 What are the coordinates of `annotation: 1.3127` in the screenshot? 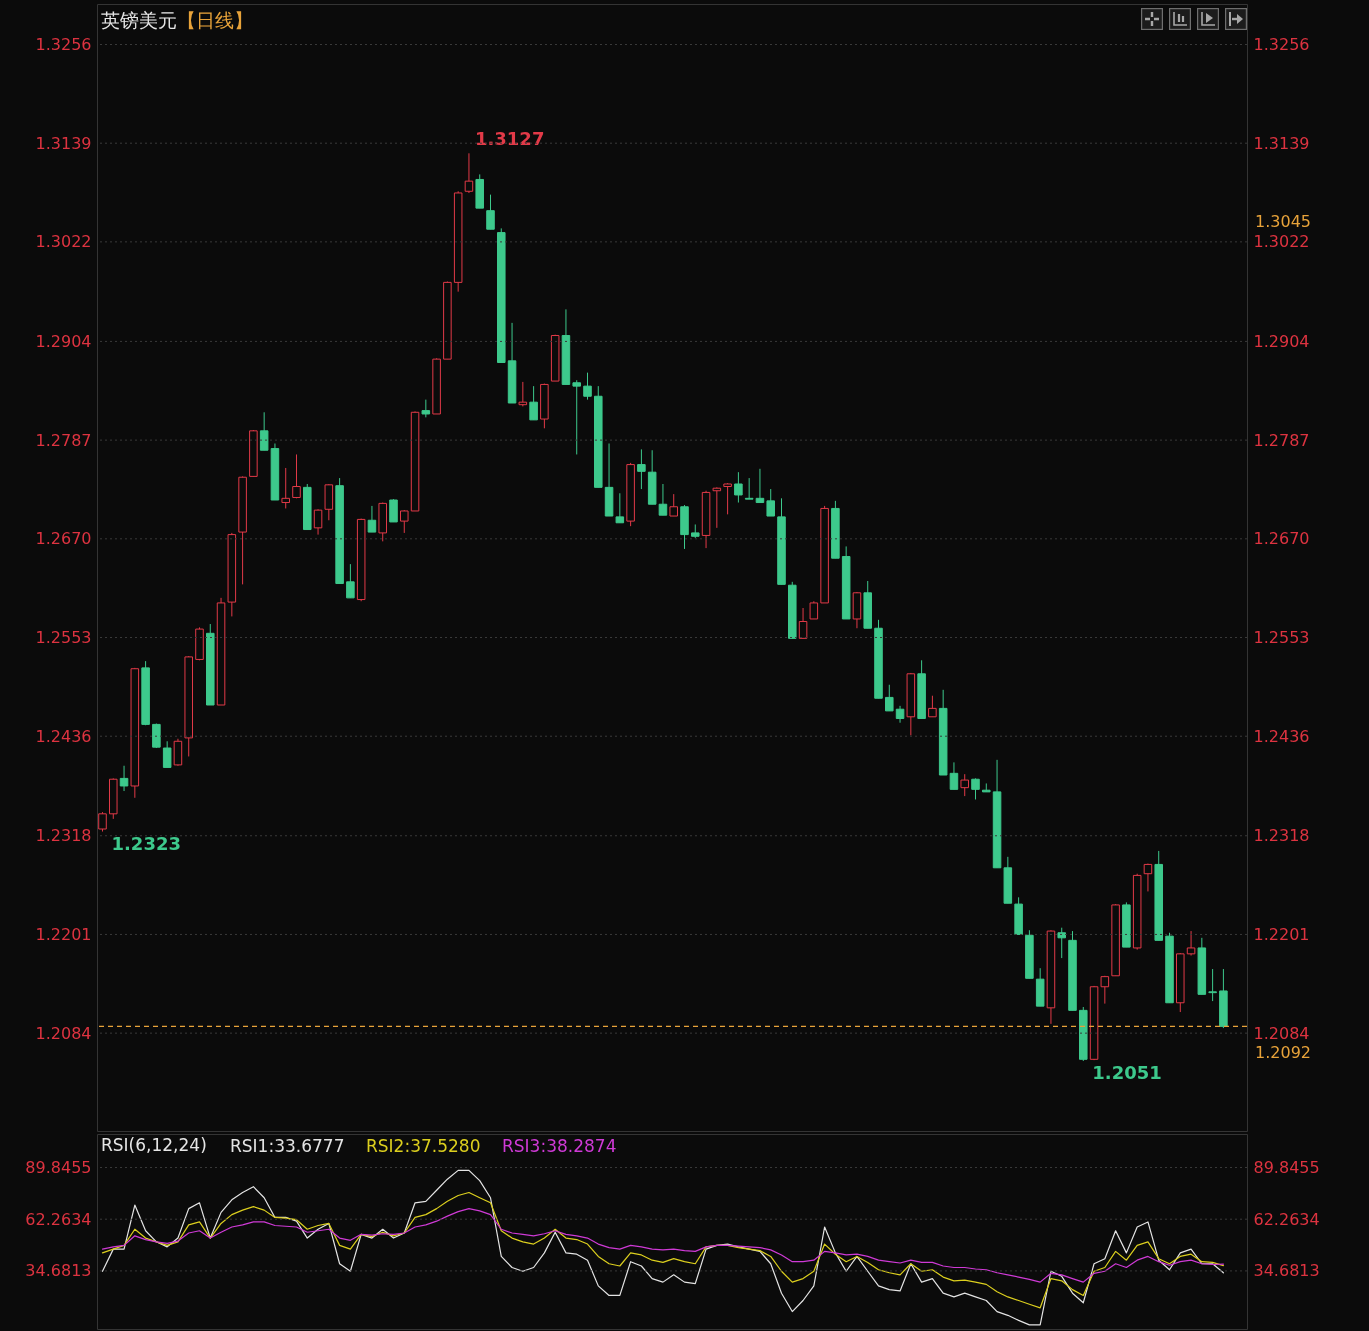 It's located at (509, 139).